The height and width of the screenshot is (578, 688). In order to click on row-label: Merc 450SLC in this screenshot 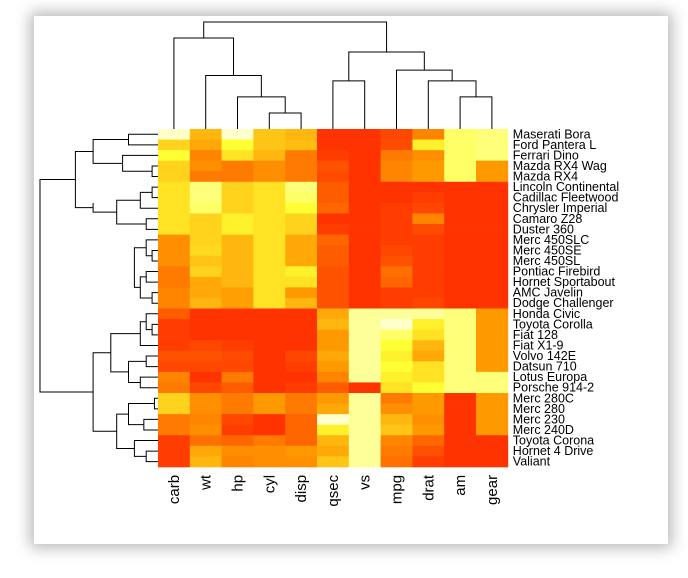, I will do `click(551, 240)`.